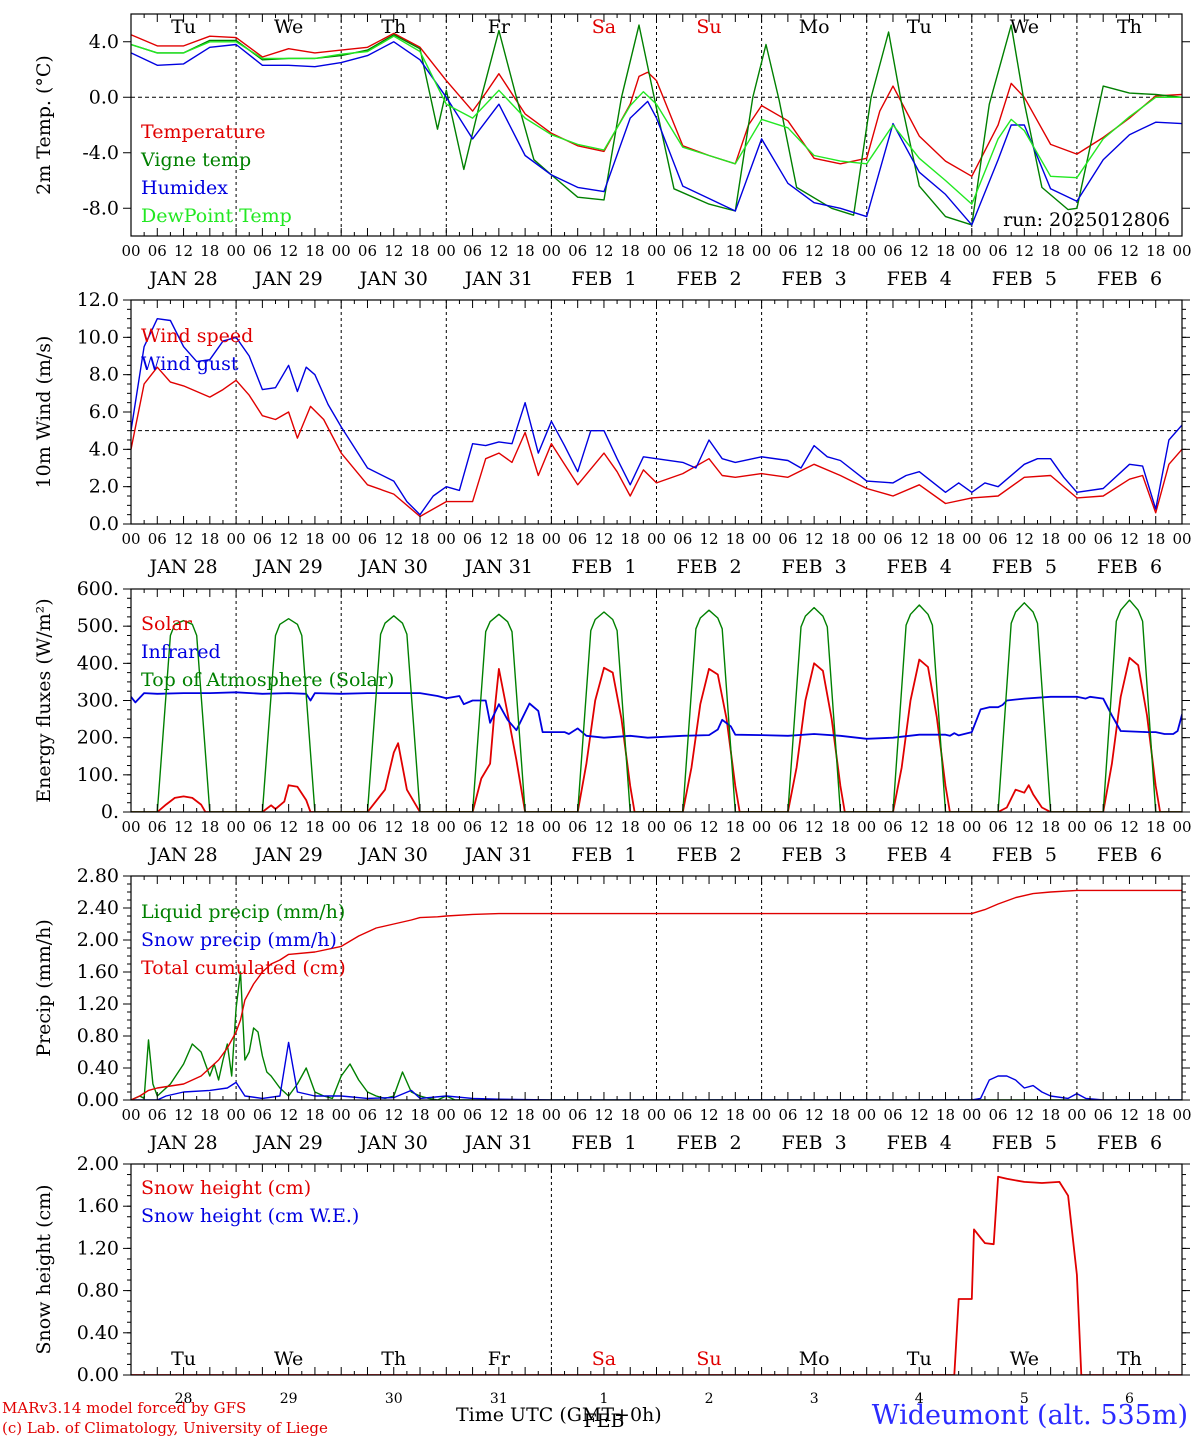 This screenshot has height=1440, width=1194. Describe the element at coordinates (1024, 567) in the screenshot. I see `date-label: FEB 5` at that location.